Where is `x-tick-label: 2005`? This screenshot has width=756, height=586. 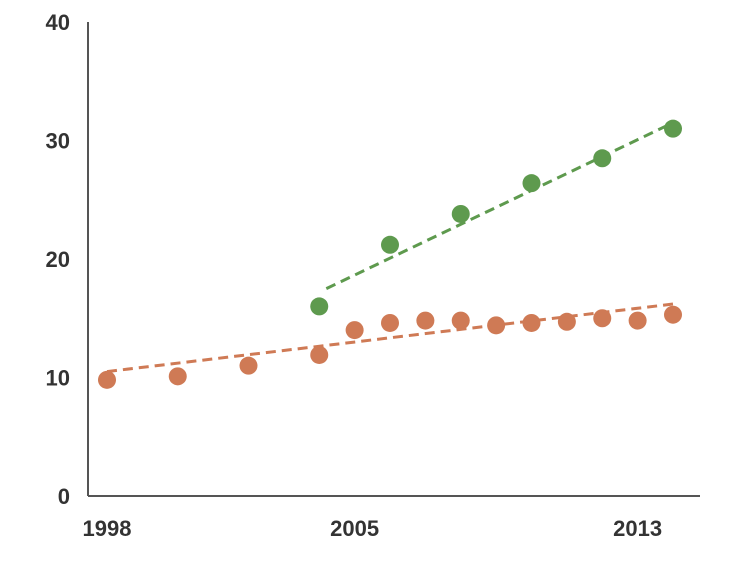
x-tick-label: 2005 is located at coordinates (354, 528).